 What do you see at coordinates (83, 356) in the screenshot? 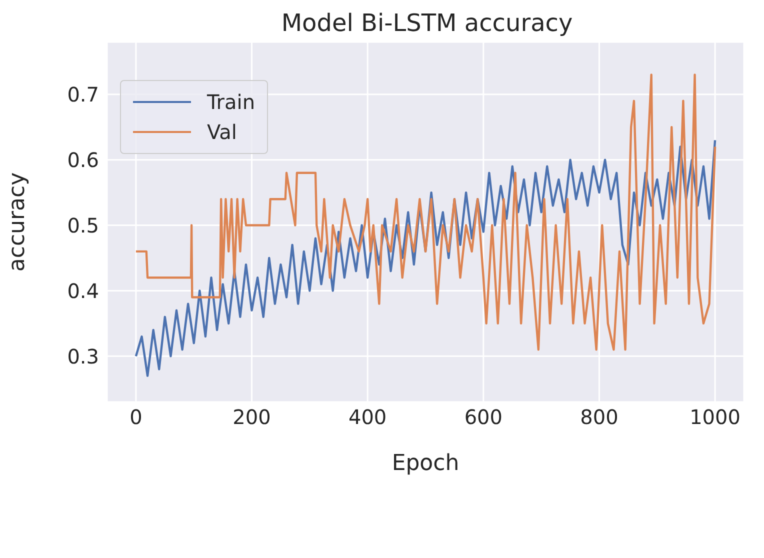
I see `y-tick-label: 0.3` at bounding box center [83, 356].